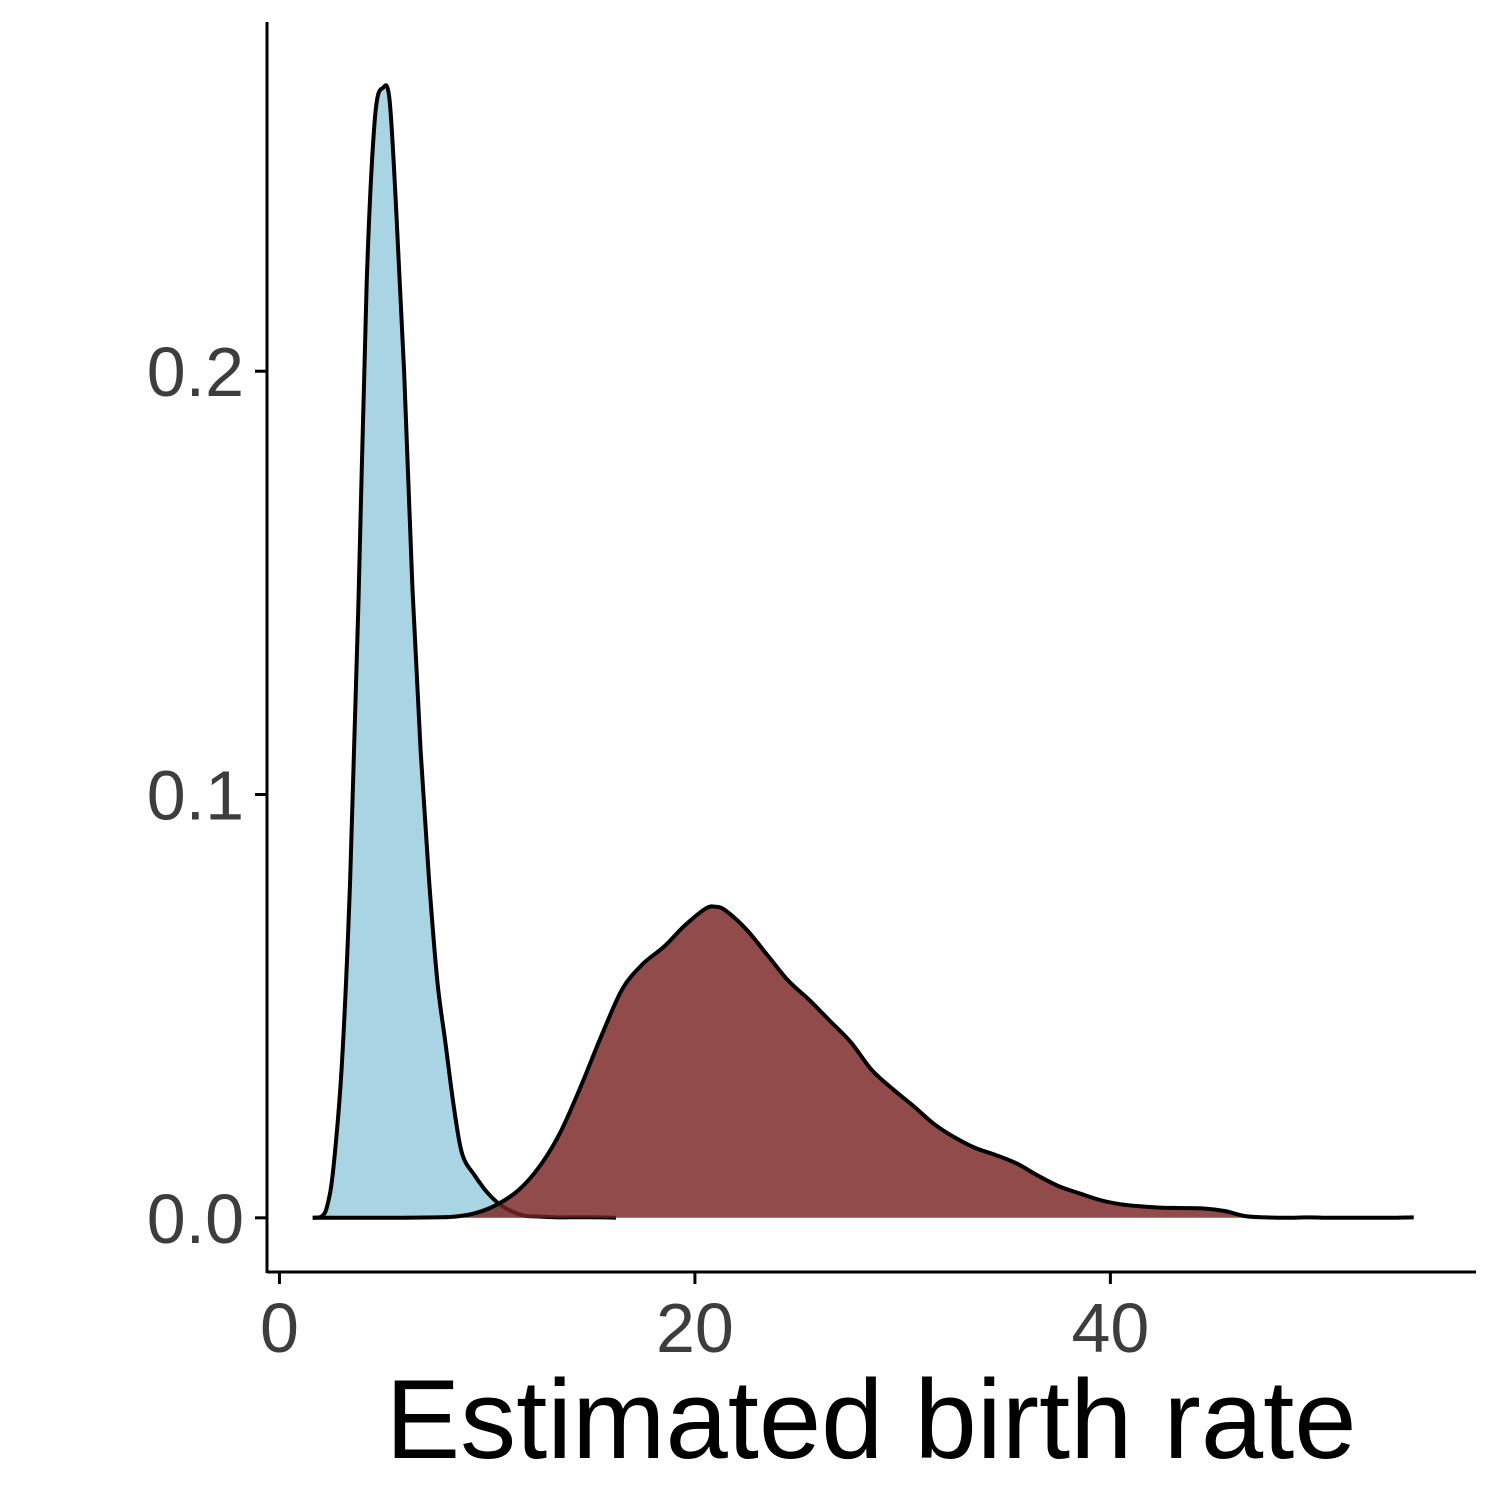 The width and height of the screenshot is (1500, 1500). Describe the element at coordinates (279, 1328) in the screenshot. I see `x-tick-label: 0` at that location.